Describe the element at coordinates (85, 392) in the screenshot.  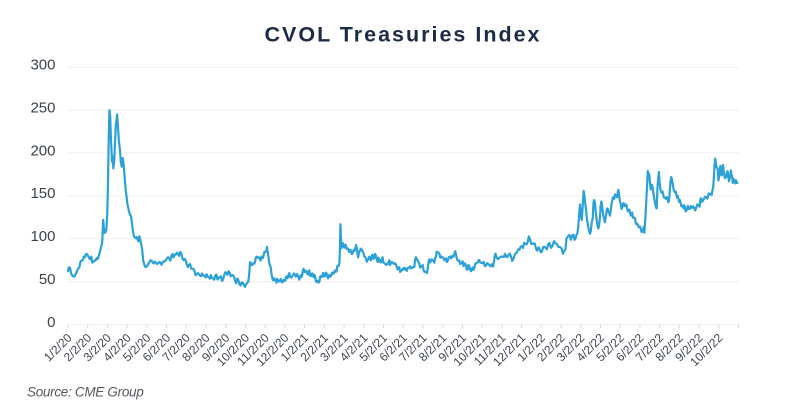
I see `svg-text: Source: CME Group` at that location.